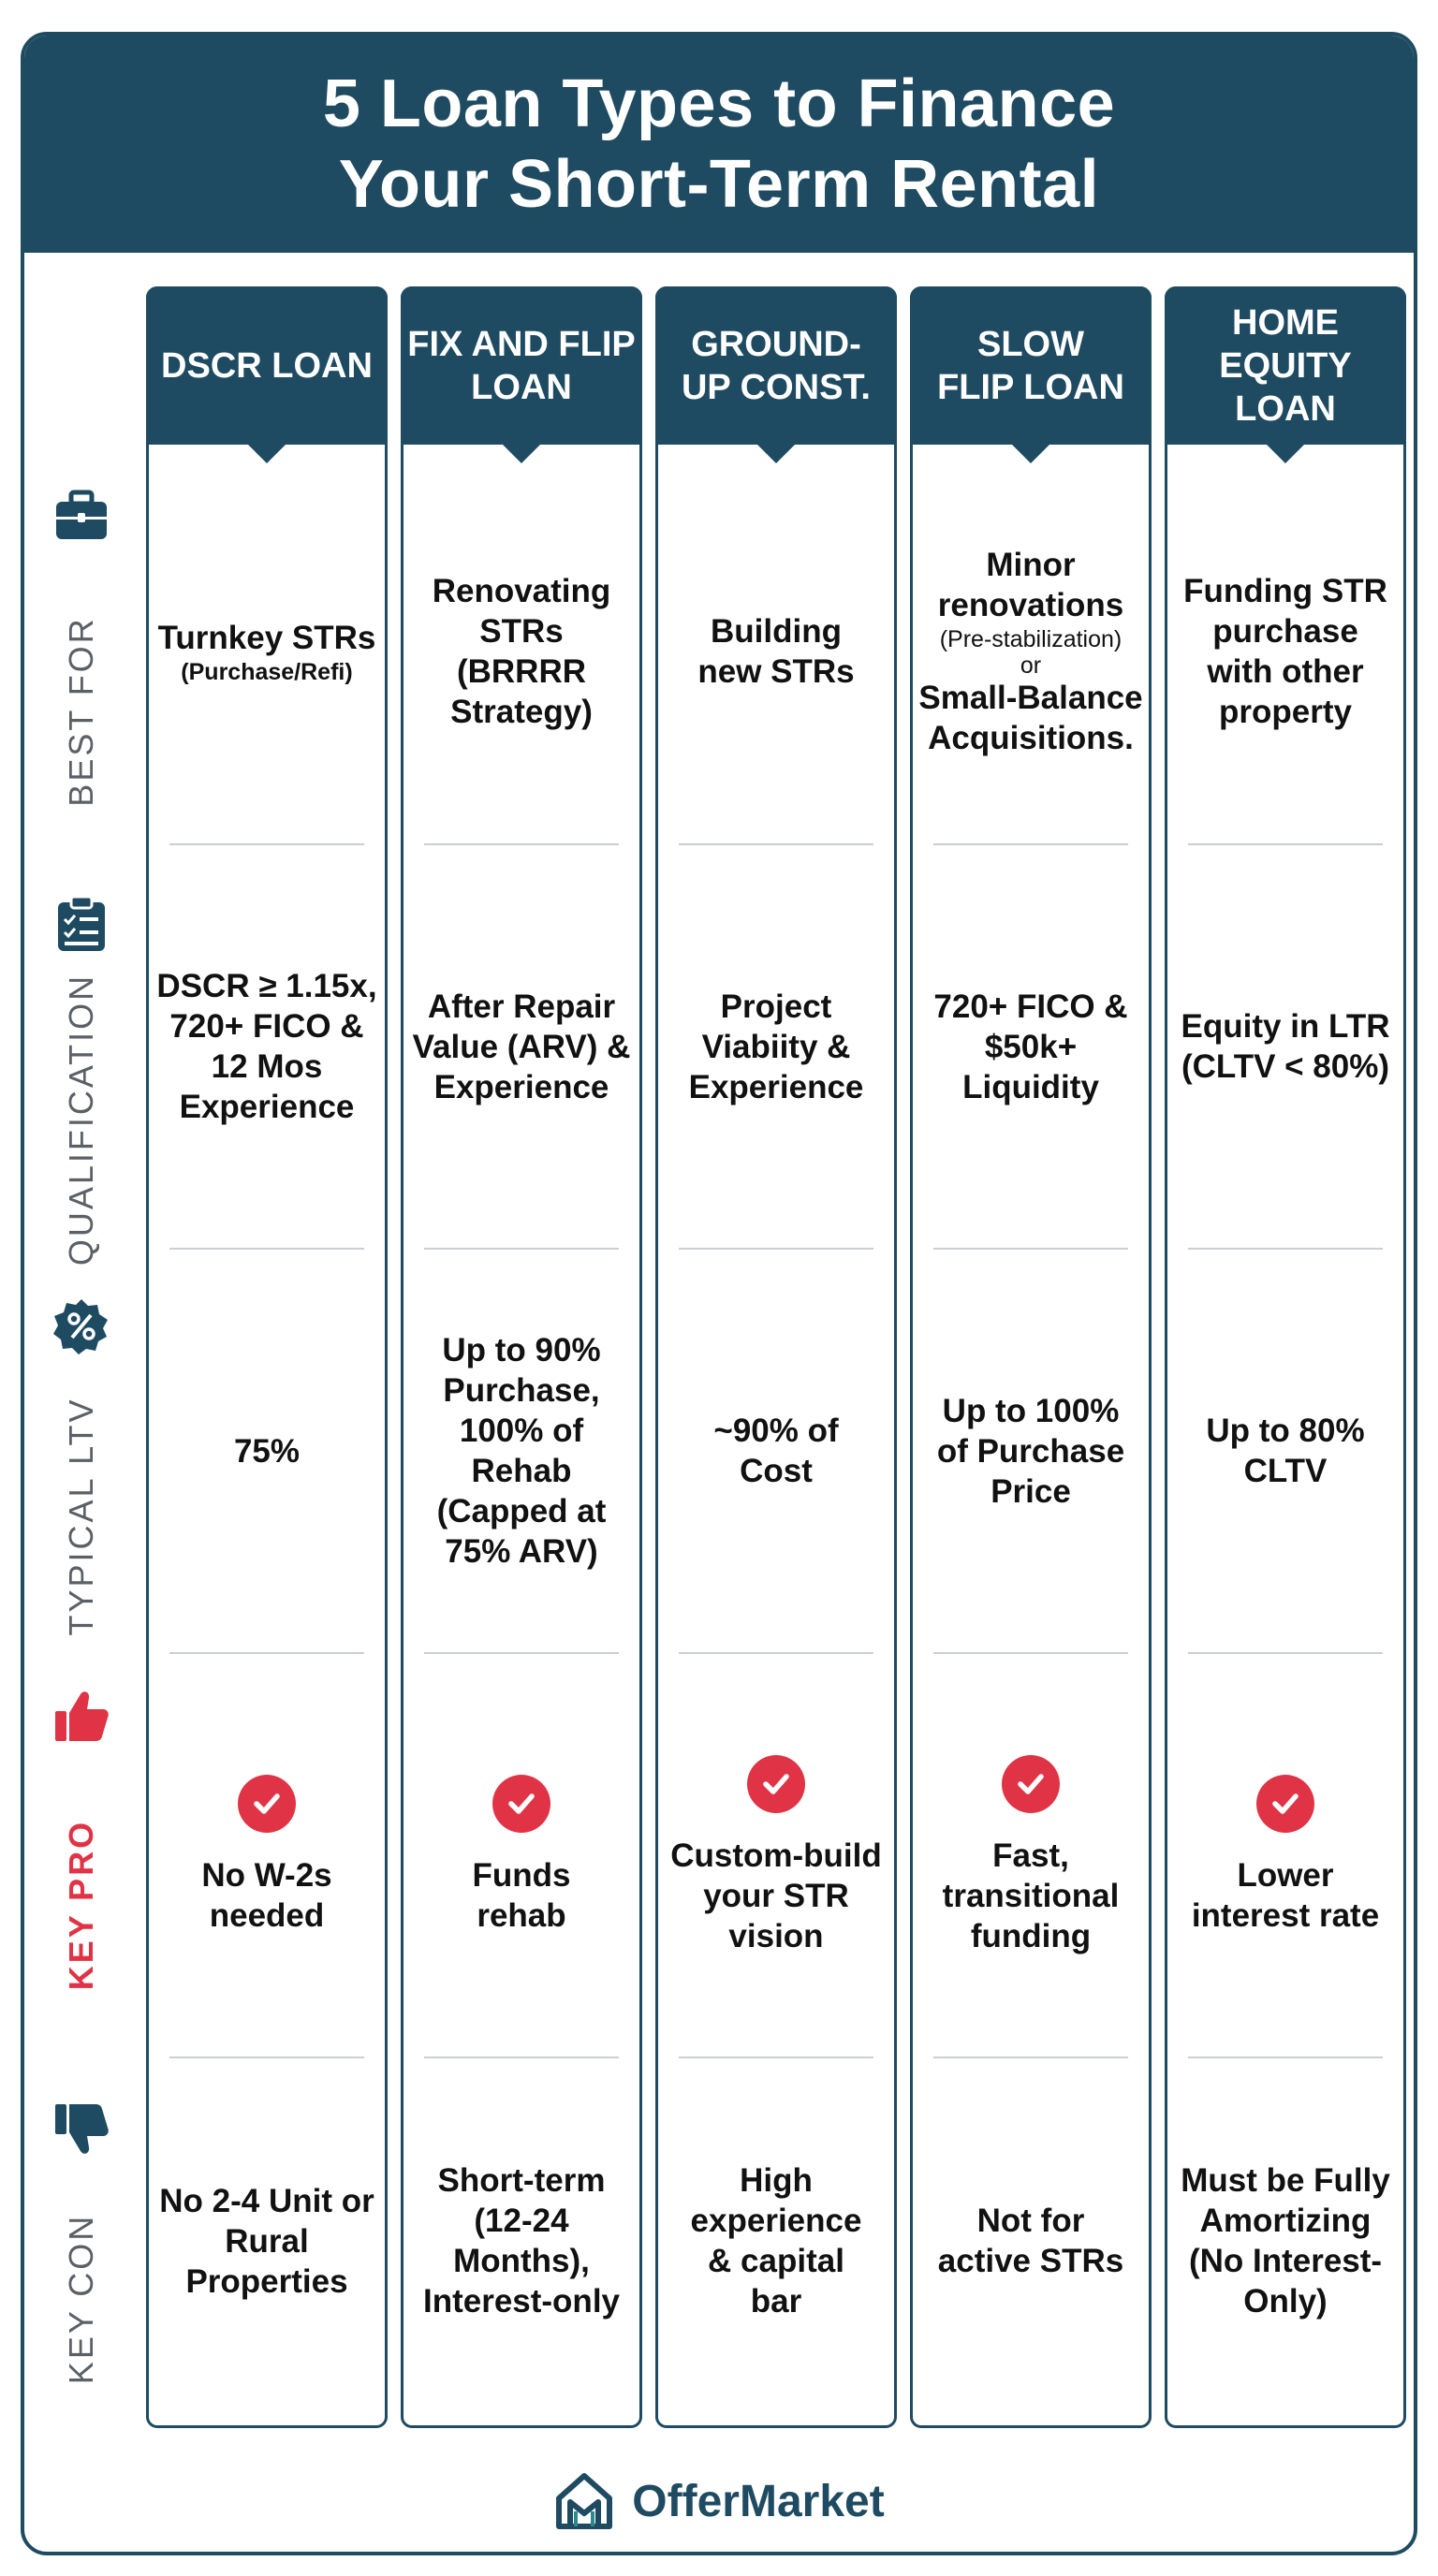 The height and width of the screenshot is (2576, 1438). Describe the element at coordinates (266, 637) in the screenshot. I see `best-for-text: Turnkey STRs` at that location.